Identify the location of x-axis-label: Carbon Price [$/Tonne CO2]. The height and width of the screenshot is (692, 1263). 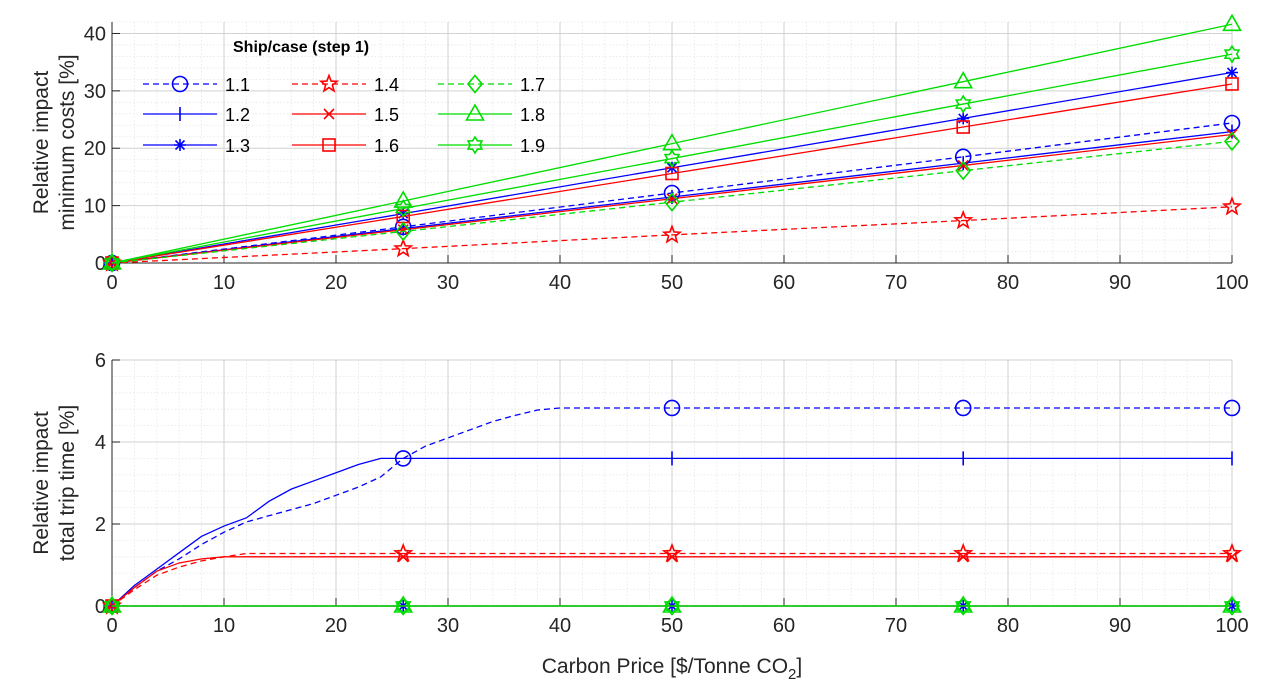
(672, 669).